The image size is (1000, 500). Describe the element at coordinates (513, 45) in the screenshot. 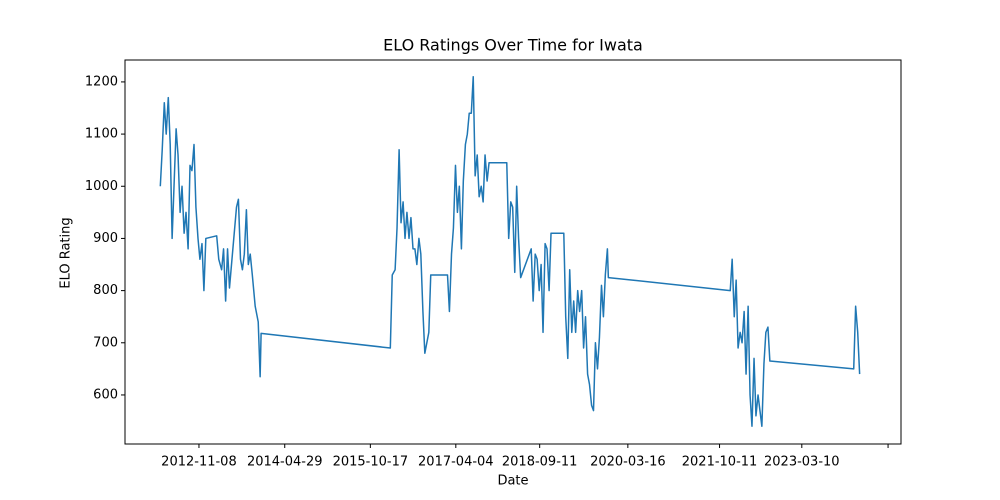

I see `chart-title: ELO Ratings Over Time for Iwata` at that location.